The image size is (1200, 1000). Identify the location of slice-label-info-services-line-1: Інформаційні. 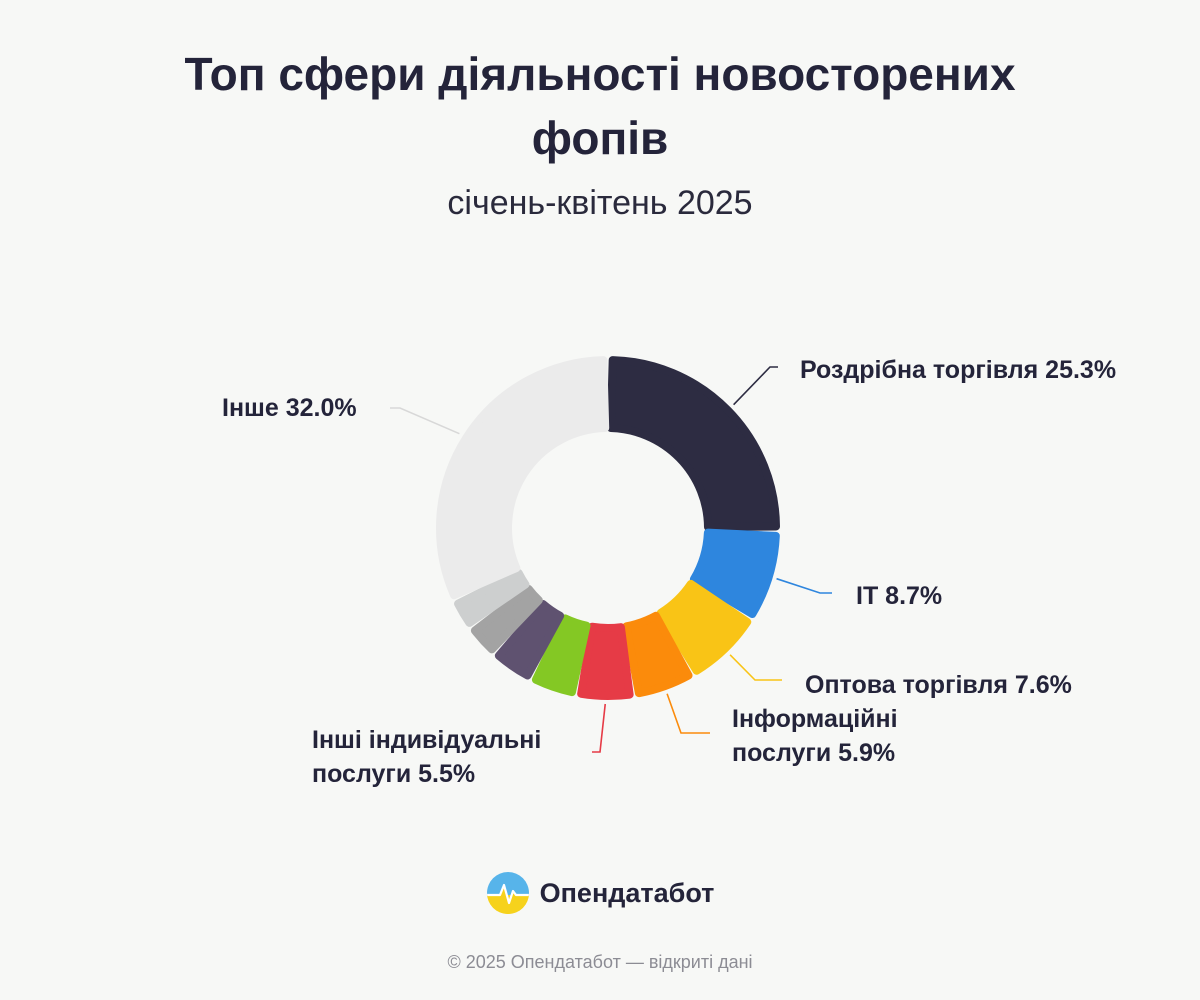
(815, 719).